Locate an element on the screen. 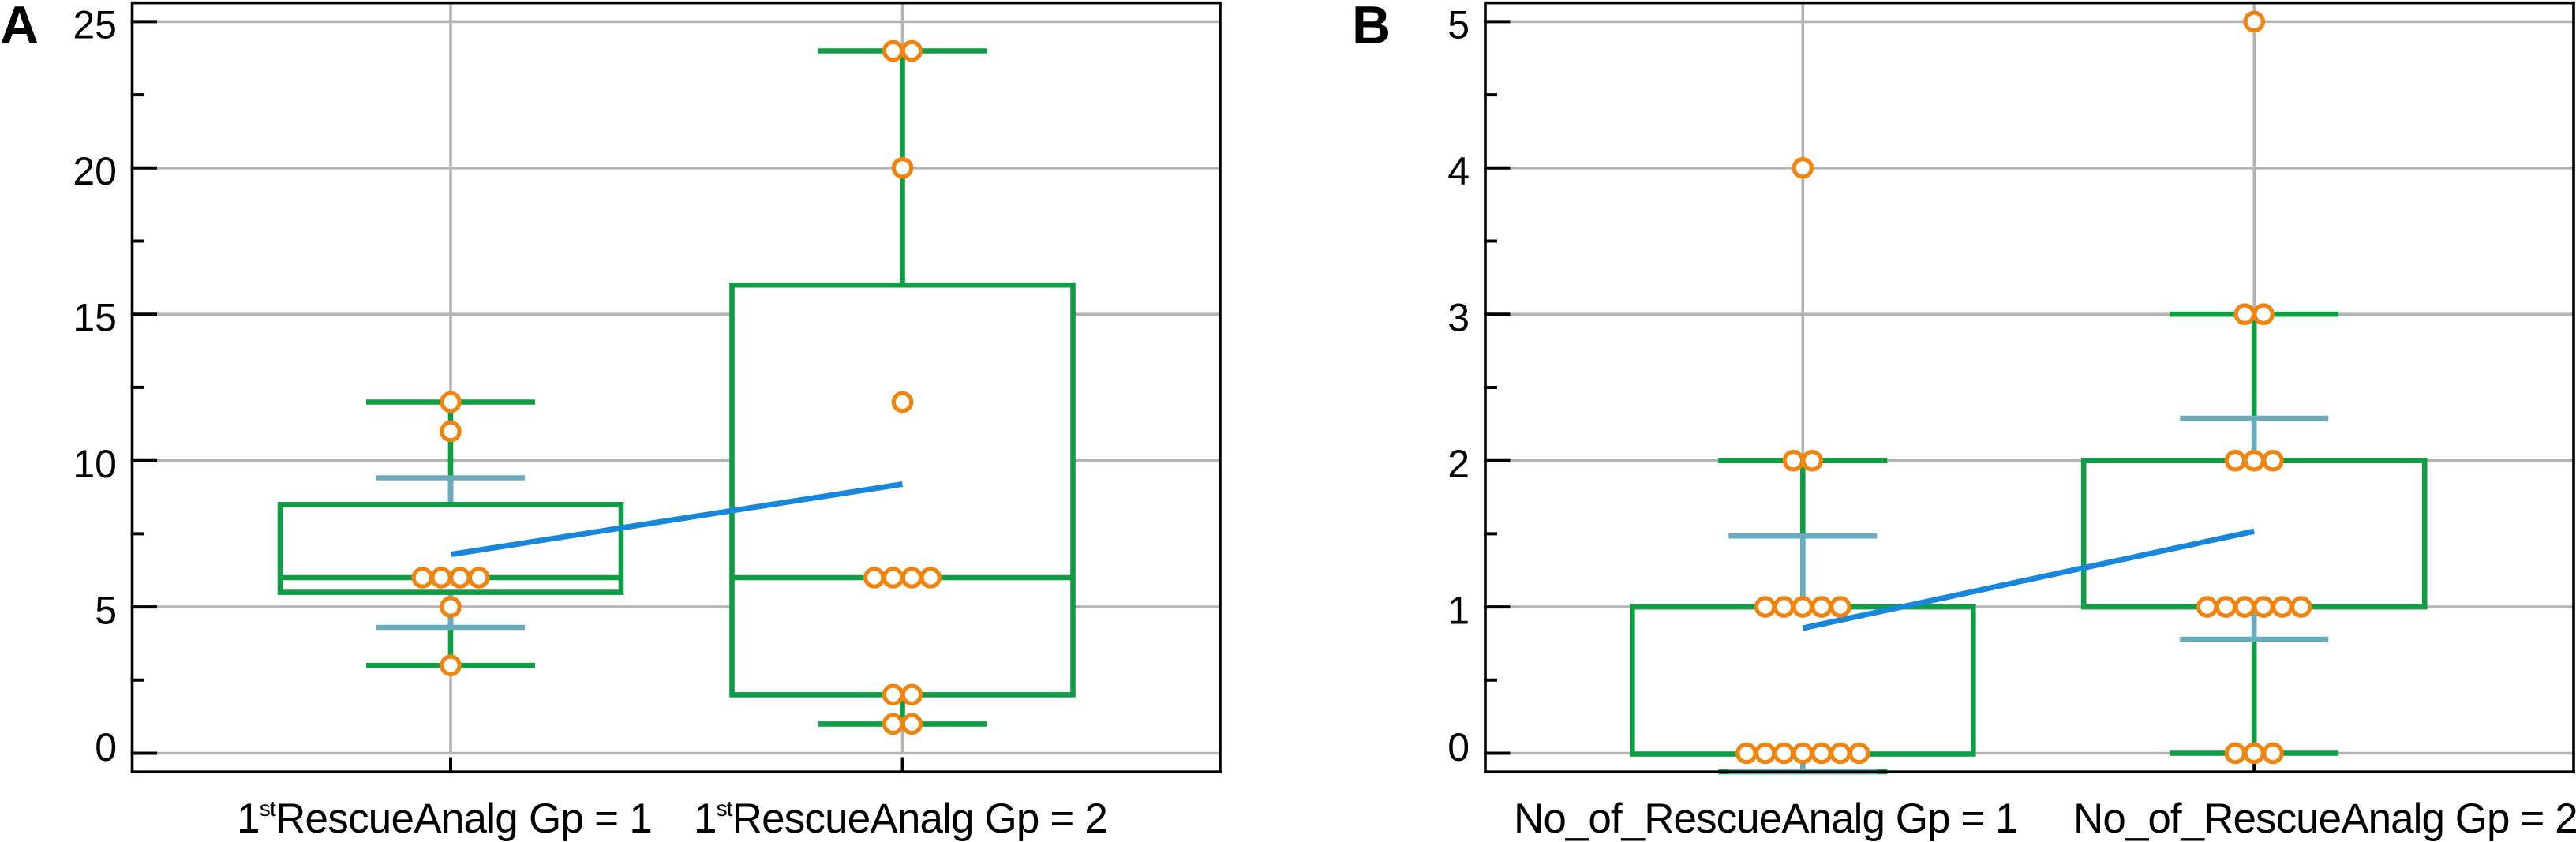 The height and width of the screenshot is (842, 2576). svg-text: 25 is located at coordinates (95, 25).